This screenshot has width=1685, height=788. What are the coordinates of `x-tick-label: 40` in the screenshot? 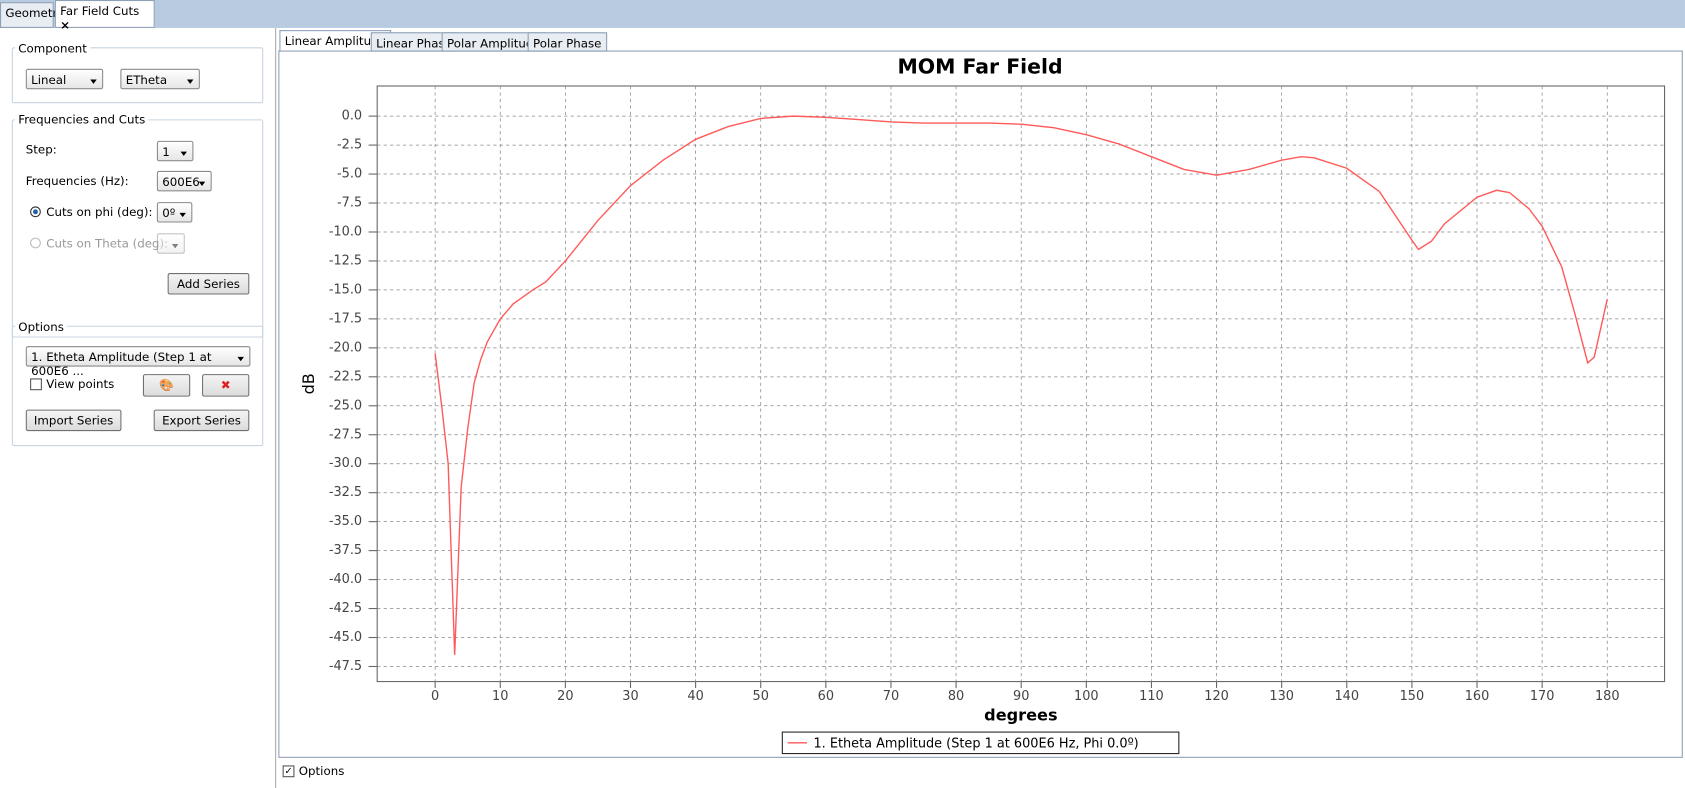 It's located at (695, 696).